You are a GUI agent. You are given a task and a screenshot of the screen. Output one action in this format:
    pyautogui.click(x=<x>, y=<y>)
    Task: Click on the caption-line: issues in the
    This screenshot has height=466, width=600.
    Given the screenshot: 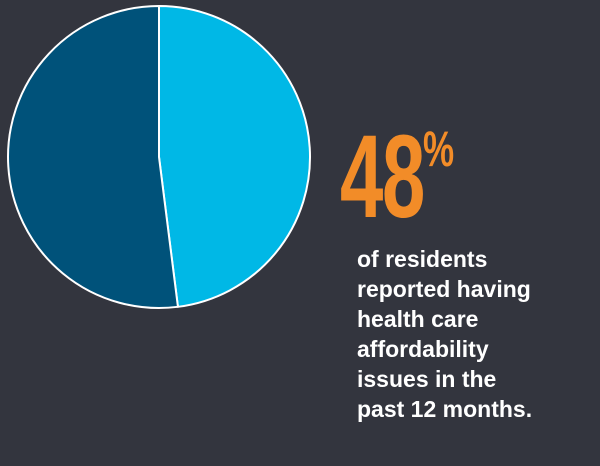 What is the action you would take?
    pyautogui.click(x=427, y=379)
    